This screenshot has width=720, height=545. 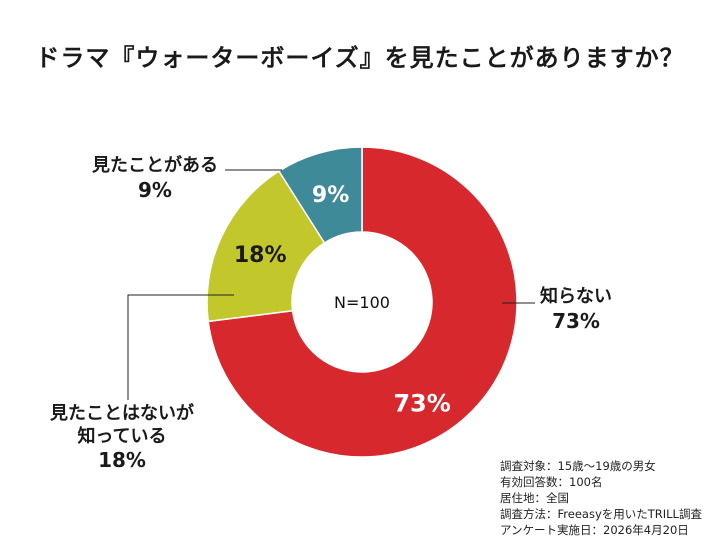 I want to click on note-method: 調査方法：Freeasyを用いたTRILL調査, so click(x=601, y=514).